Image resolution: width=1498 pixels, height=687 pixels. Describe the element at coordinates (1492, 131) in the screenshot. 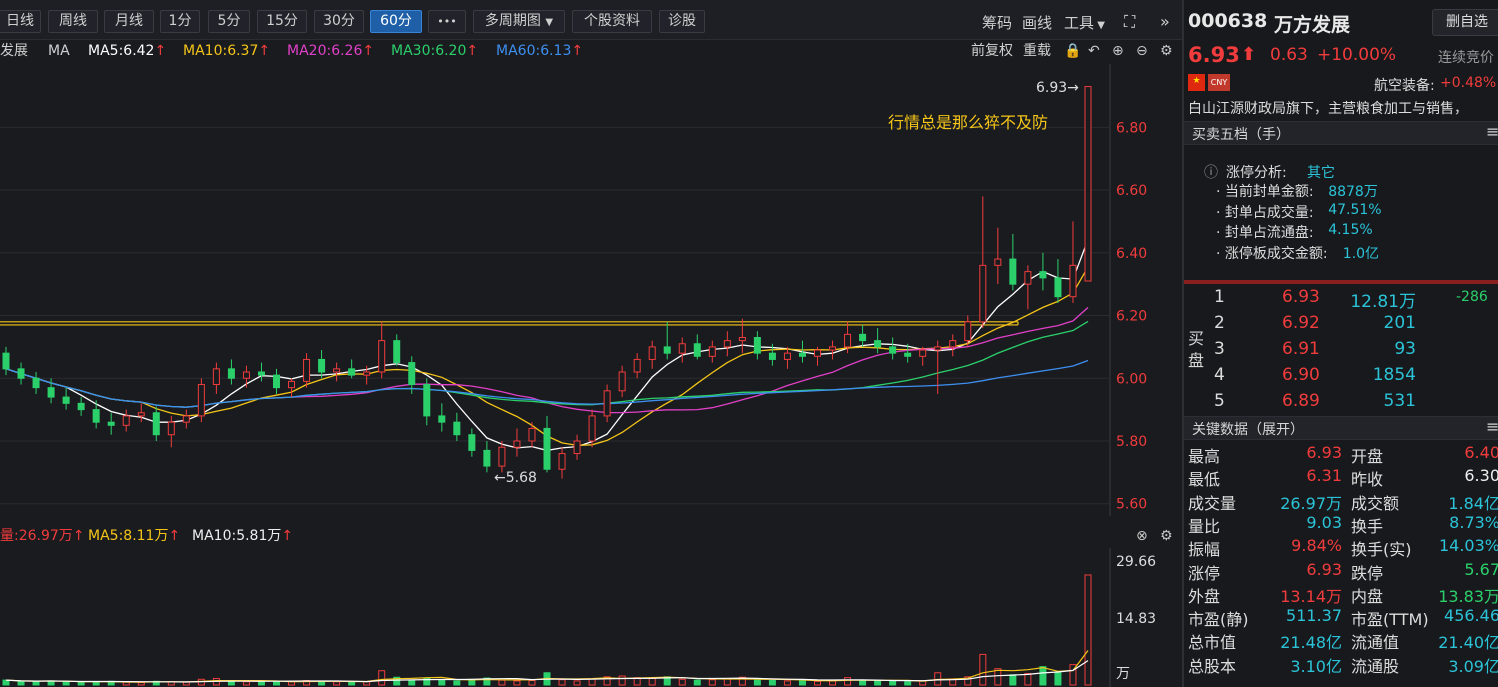

I see `menu-icon: ≡` at that location.